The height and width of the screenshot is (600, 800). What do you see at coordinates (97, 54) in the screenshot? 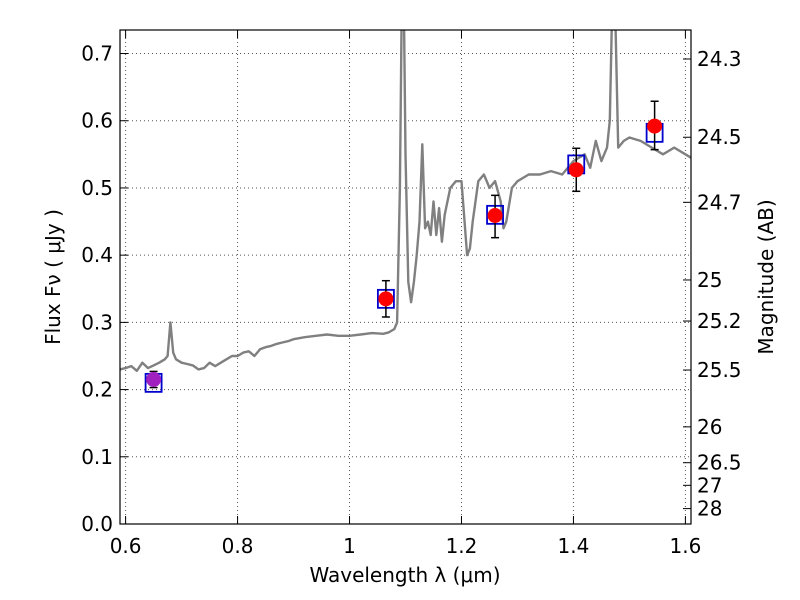
I see `y-tick-label: 0.7` at bounding box center [97, 54].